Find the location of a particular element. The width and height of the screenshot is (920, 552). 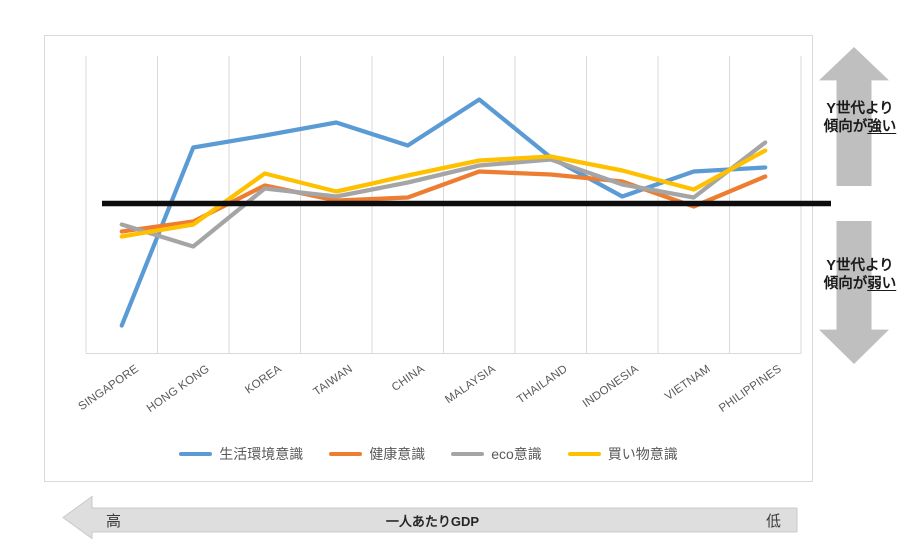

weaker-than-geny-annotation: Y世代より 傾向が弱い is located at coordinates (860, 275).